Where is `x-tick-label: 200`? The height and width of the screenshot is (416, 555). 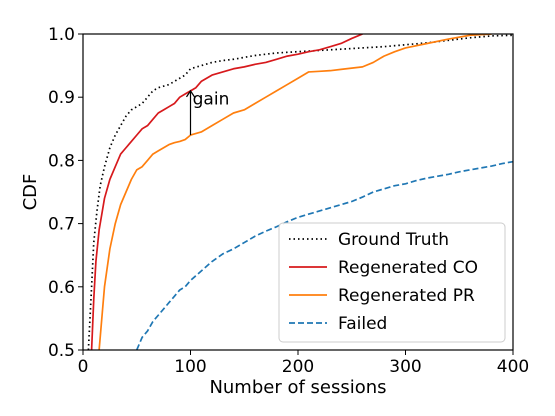 x-tick-label: 200 is located at coordinates (298, 367).